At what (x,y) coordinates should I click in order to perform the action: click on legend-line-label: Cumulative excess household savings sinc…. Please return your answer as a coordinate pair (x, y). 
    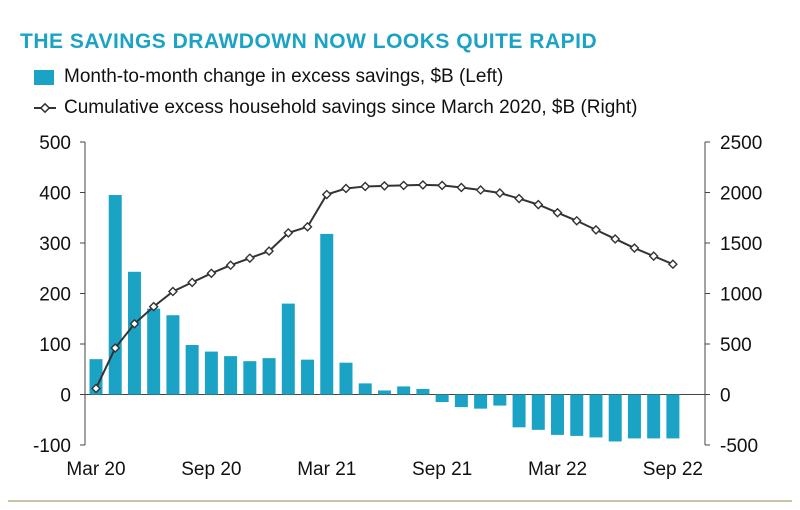
    Looking at the image, I should click on (351, 107).